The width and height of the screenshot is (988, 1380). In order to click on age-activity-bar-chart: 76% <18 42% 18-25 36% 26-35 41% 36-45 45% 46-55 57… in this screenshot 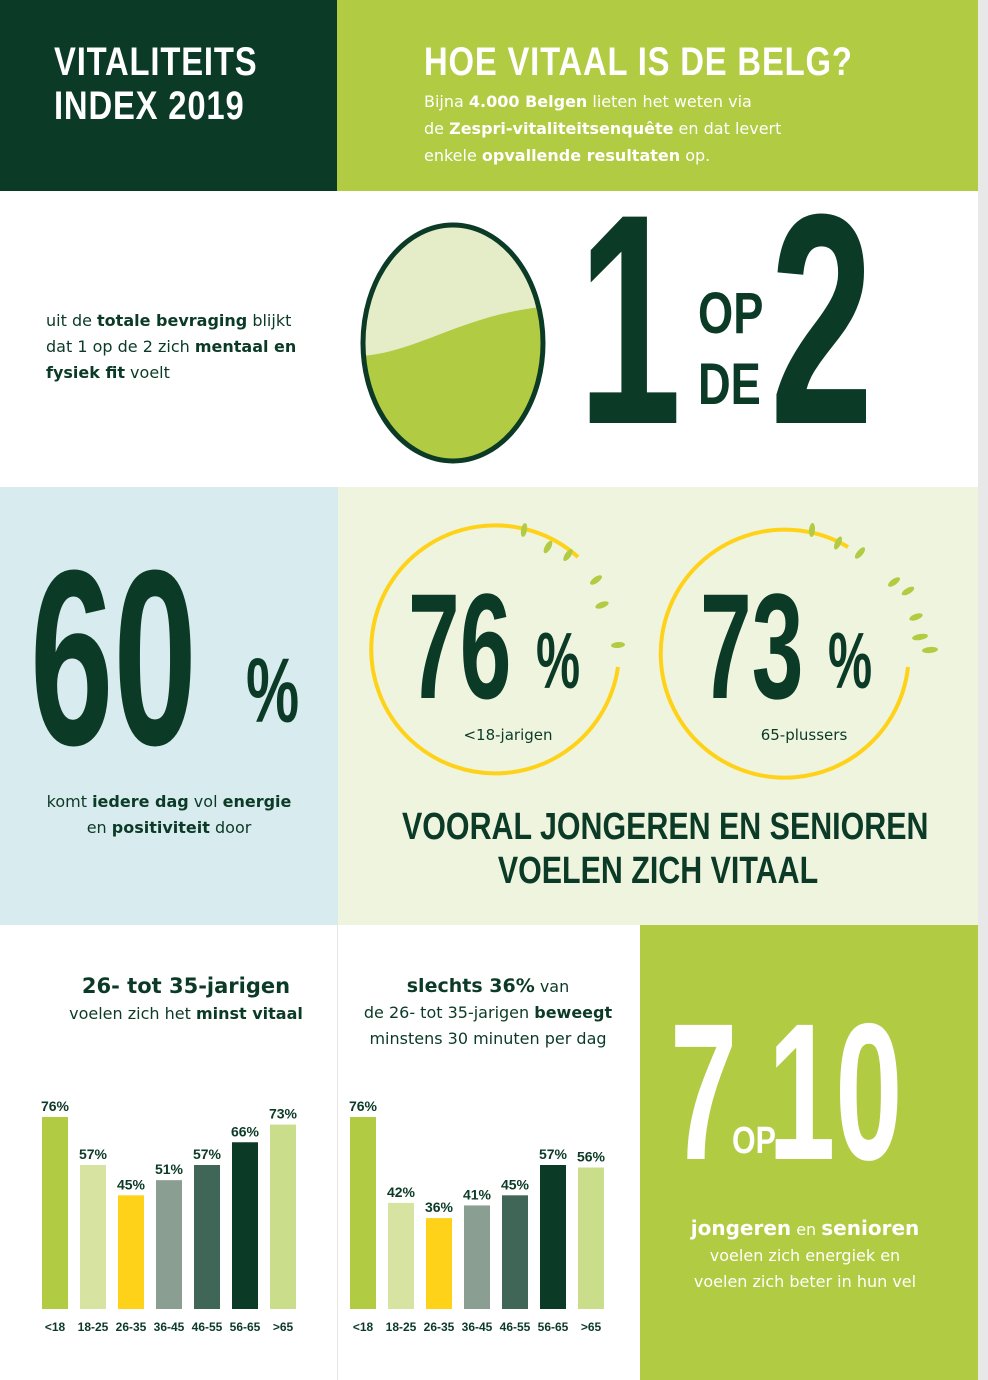, I will do `click(477, 1216)`.